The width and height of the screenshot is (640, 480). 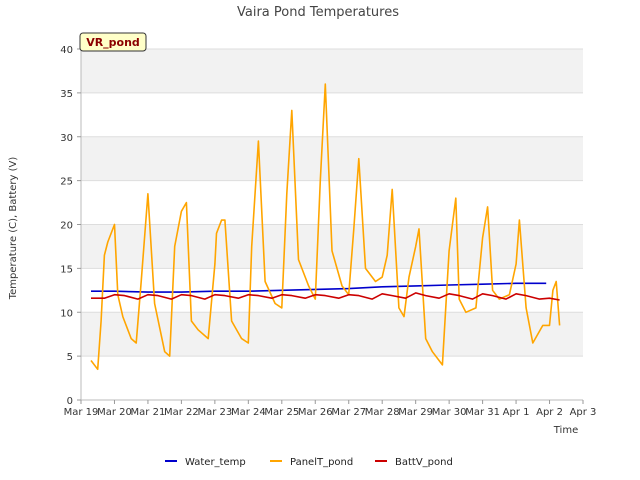 I want to click on x-tick-label: Apr 3, so click(x=583, y=412).